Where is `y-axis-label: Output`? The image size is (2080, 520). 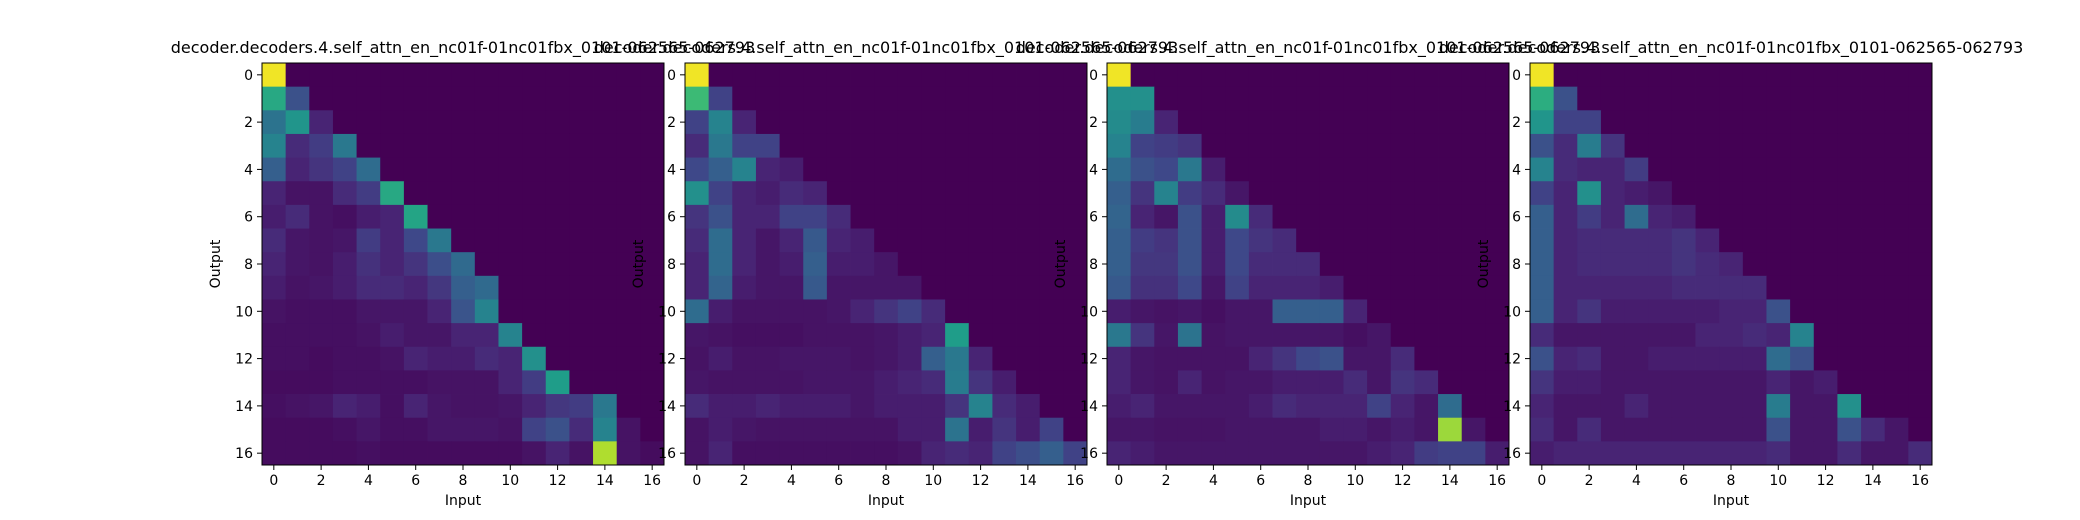
y-axis-label: Output is located at coordinates (639, 263).